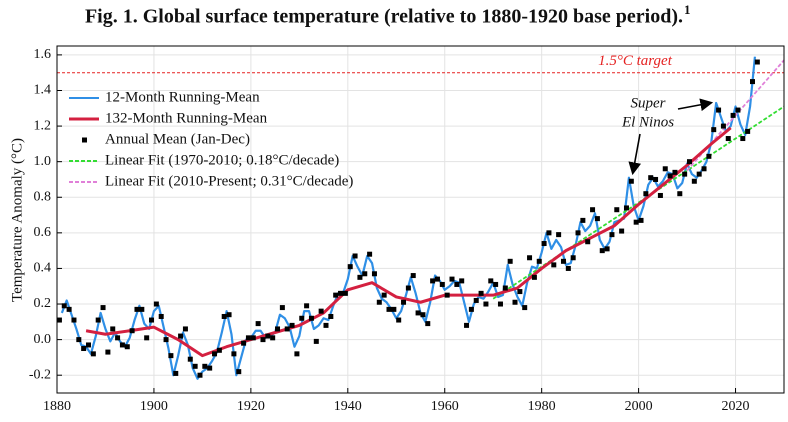  What do you see at coordinates (186, 118) in the screenshot?
I see `legend-label: 132-Month Running-Mean` at bounding box center [186, 118].